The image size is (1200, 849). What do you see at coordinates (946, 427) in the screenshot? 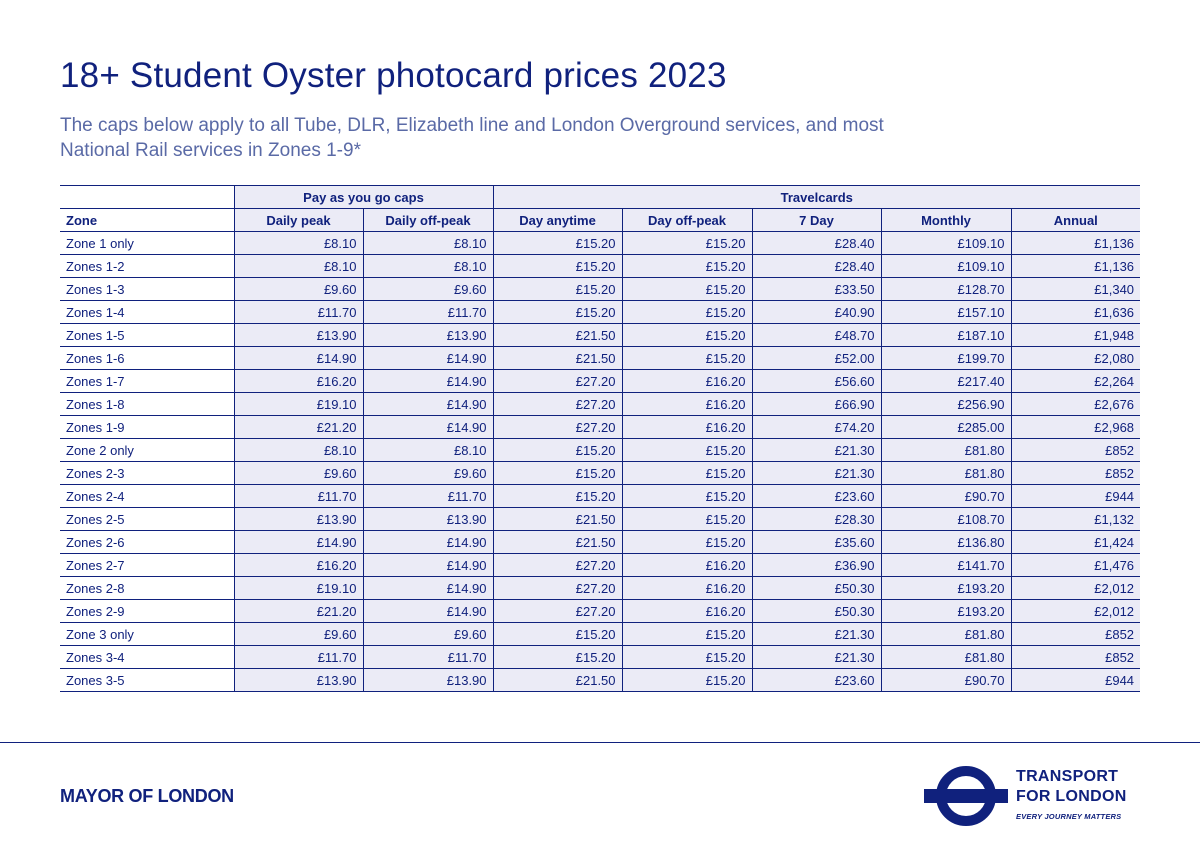
I see `price-cell: £285.00` at bounding box center [946, 427].